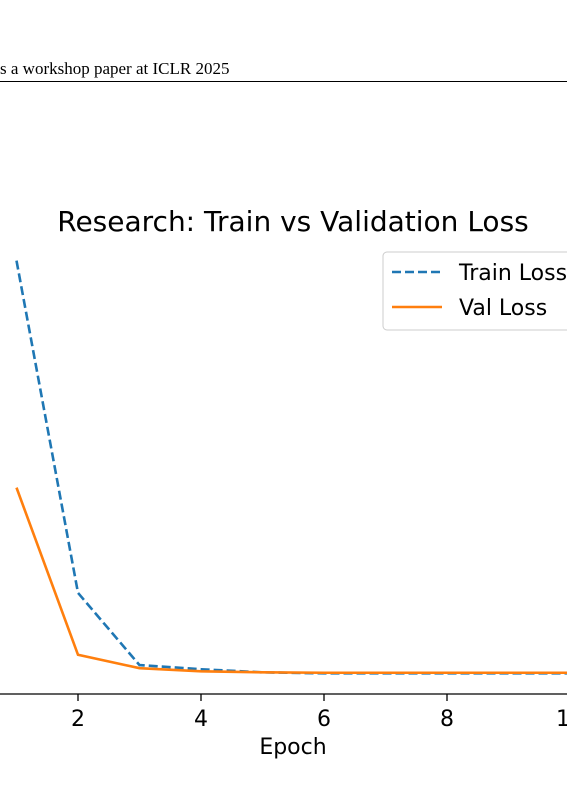  What do you see at coordinates (78, 719) in the screenshot?
I see `x-tick-label: 2` at bounding box center [78, 719].